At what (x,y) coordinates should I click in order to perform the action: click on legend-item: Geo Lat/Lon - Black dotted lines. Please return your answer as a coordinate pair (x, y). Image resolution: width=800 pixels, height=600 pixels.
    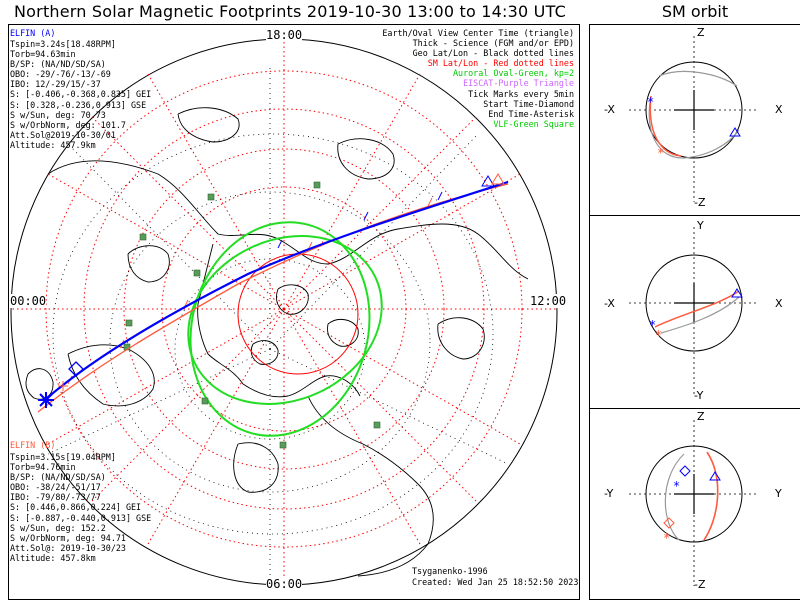
    Looking at the image, I should click on (493, 53).